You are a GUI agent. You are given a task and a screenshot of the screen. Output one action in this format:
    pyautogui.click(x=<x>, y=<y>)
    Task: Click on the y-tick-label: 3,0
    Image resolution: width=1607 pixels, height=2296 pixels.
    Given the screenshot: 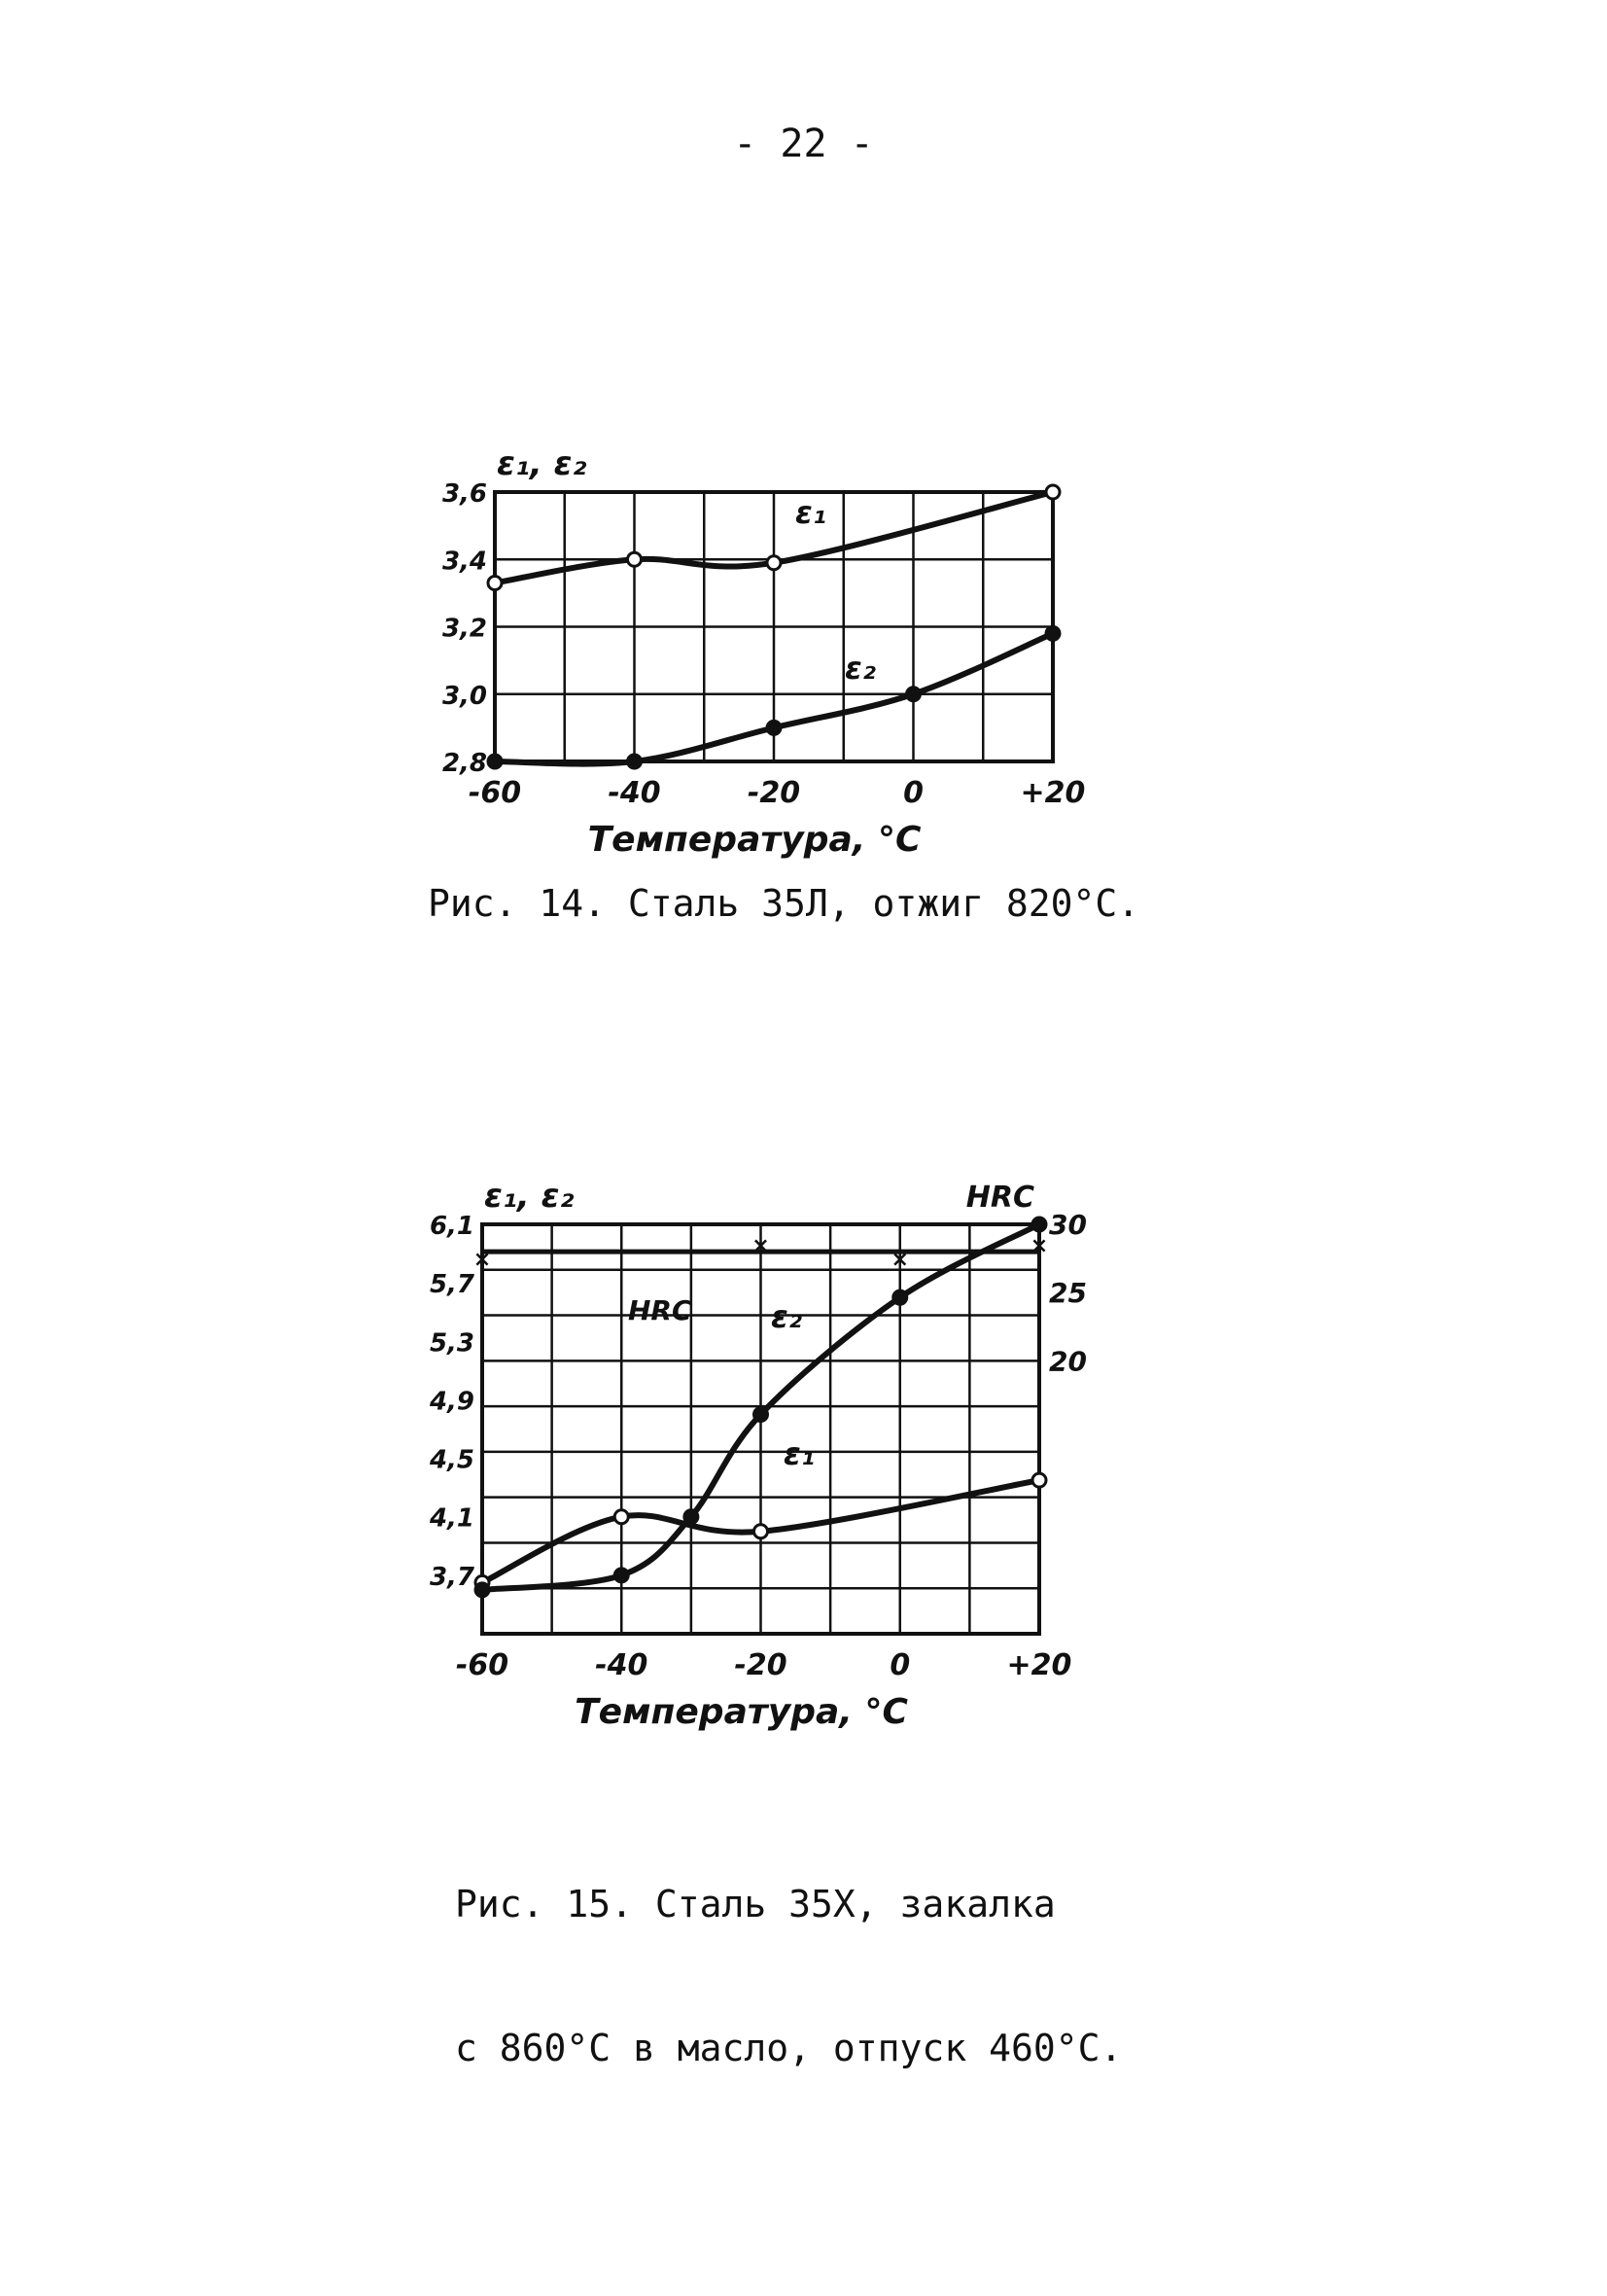 What is the action you would take?
    pyautogui.click(x=464, y=697)
    